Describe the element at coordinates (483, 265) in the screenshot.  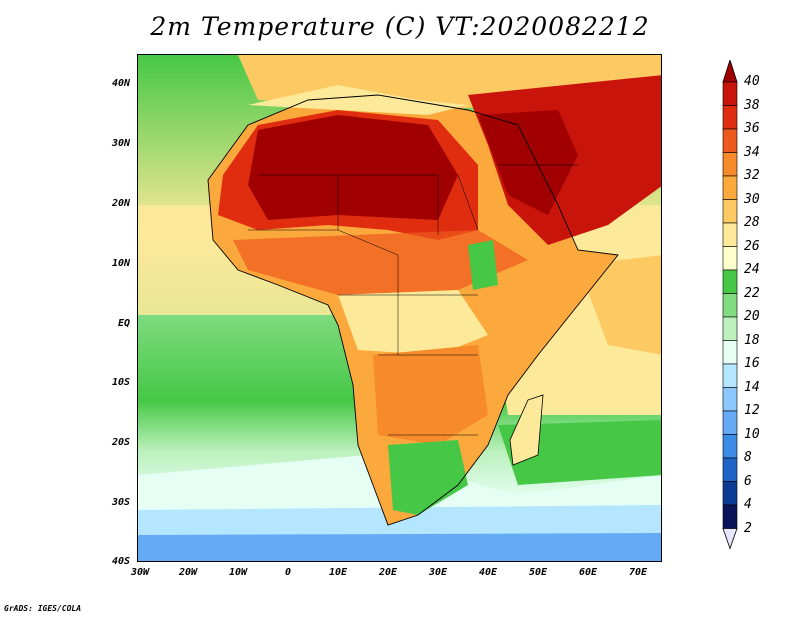
I see `ethiopia-highlands` at that location.